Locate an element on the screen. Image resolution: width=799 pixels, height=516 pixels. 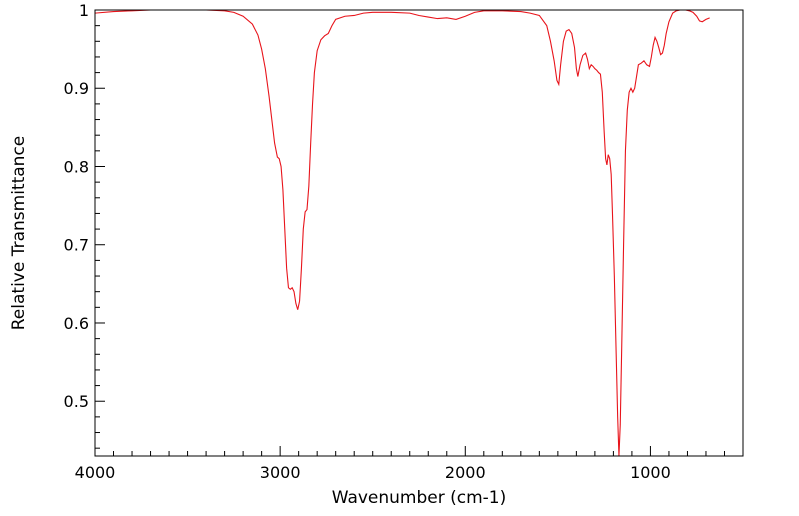
y-tick-label: 0.9 is located at coordinates (76, 88).